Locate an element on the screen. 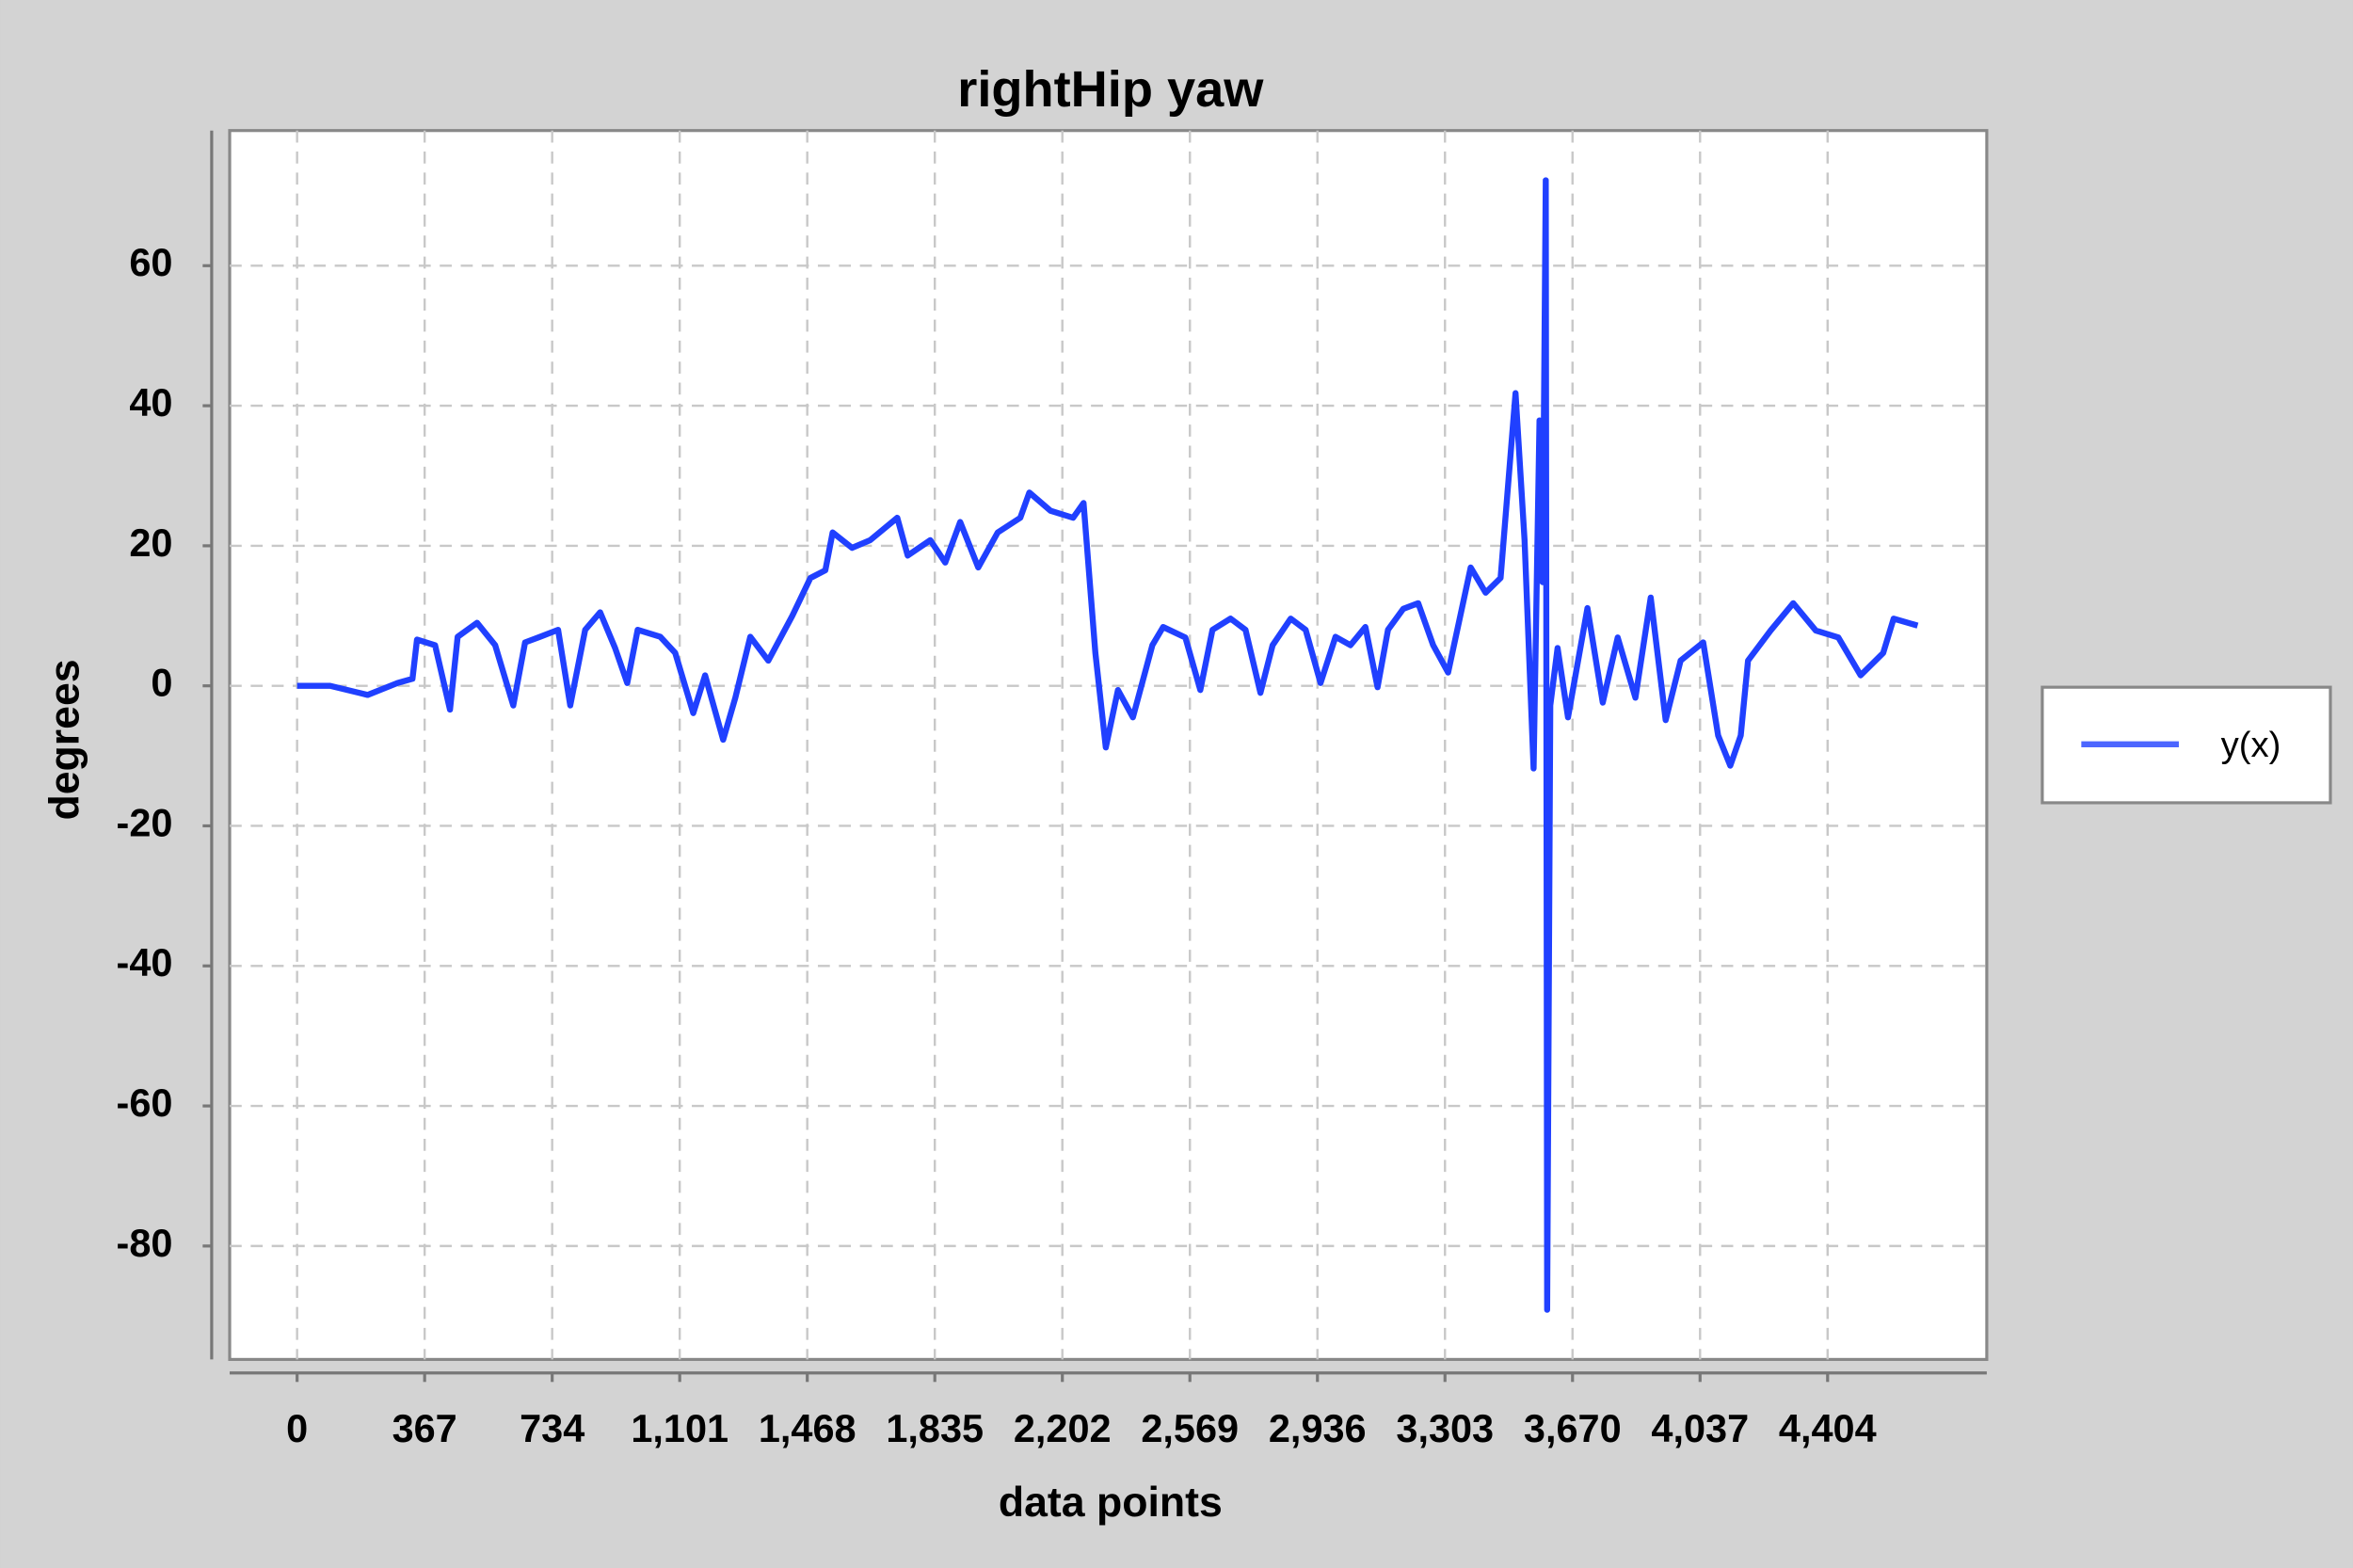 This screenshot has height=1568, width=2353. y-tick-label: -80 is located at coordinates (145, 1243).